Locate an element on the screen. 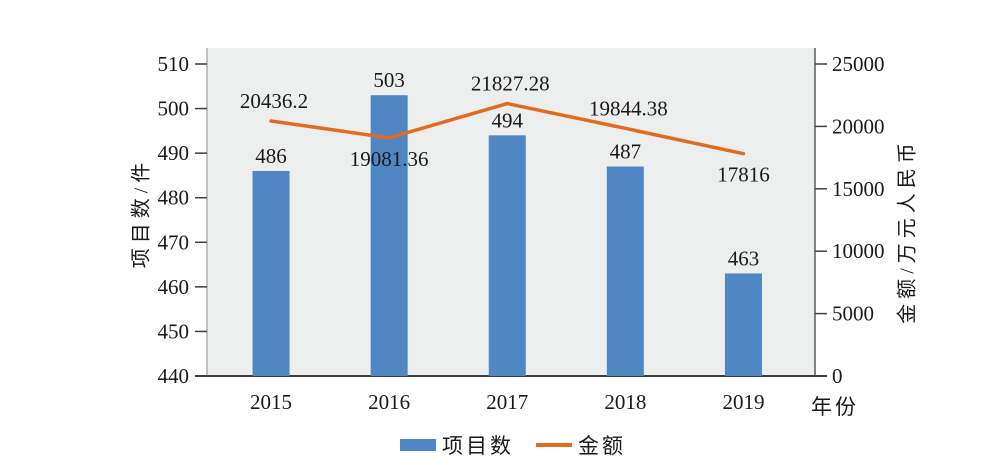  left-axis-title: 项目数/件 is located at coordinates (141, 213).